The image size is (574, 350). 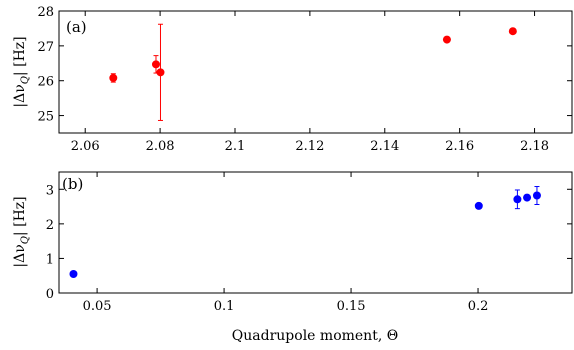 I want to click on panel-a-x-tick-label: 2.06, so click(x=85, y=146).